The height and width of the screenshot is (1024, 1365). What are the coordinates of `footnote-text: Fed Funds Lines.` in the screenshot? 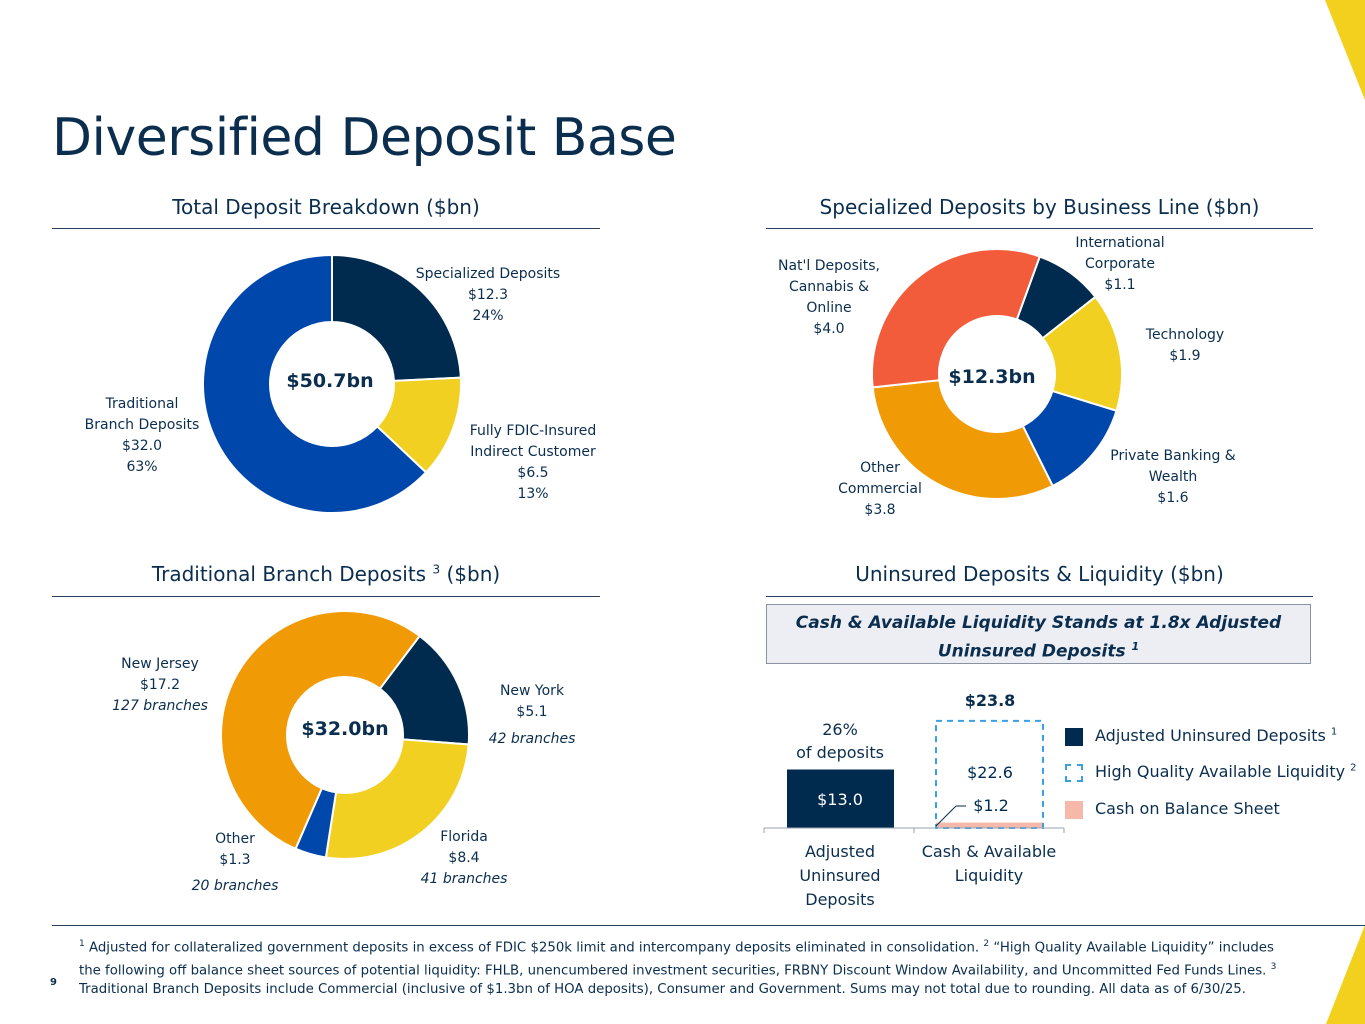 It's located at (1211, 971).